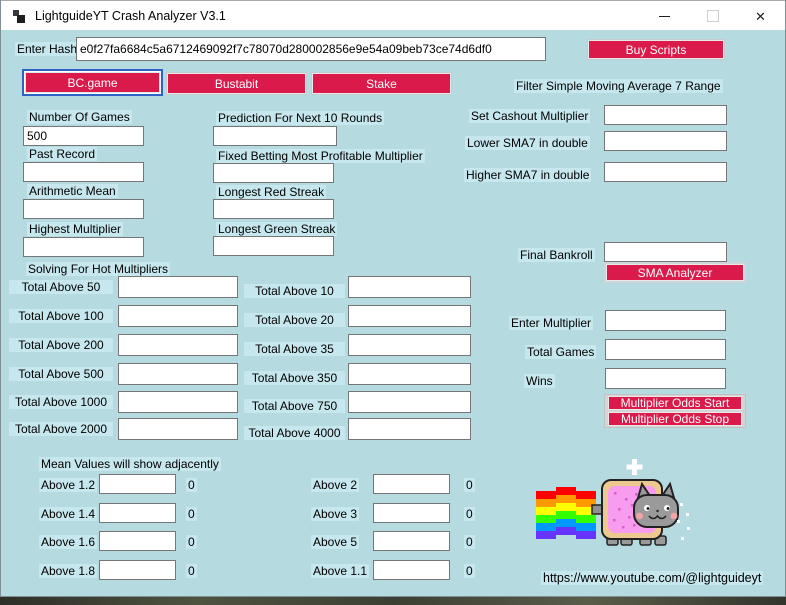 Image resolution: width=786 pixels, height=605 pixels. Describe the element at coordinates (335, 485) in the screenshot. I see `above-2-label: Above 2` at that location.